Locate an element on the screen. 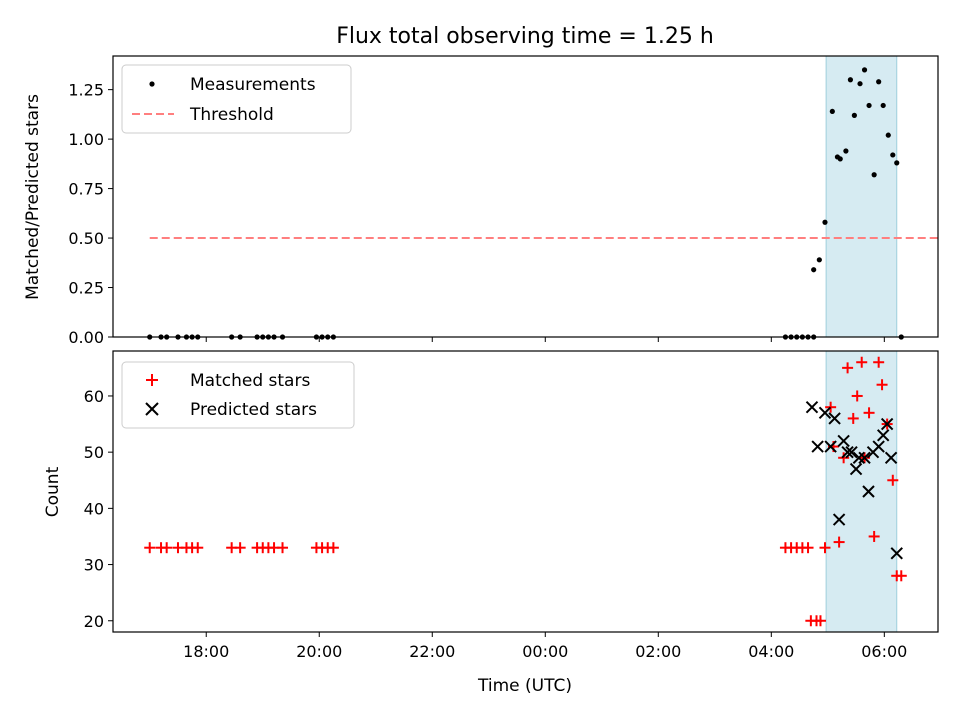 The image size is (960, 720). top-x-ticks is located at coordinates (545, 339).